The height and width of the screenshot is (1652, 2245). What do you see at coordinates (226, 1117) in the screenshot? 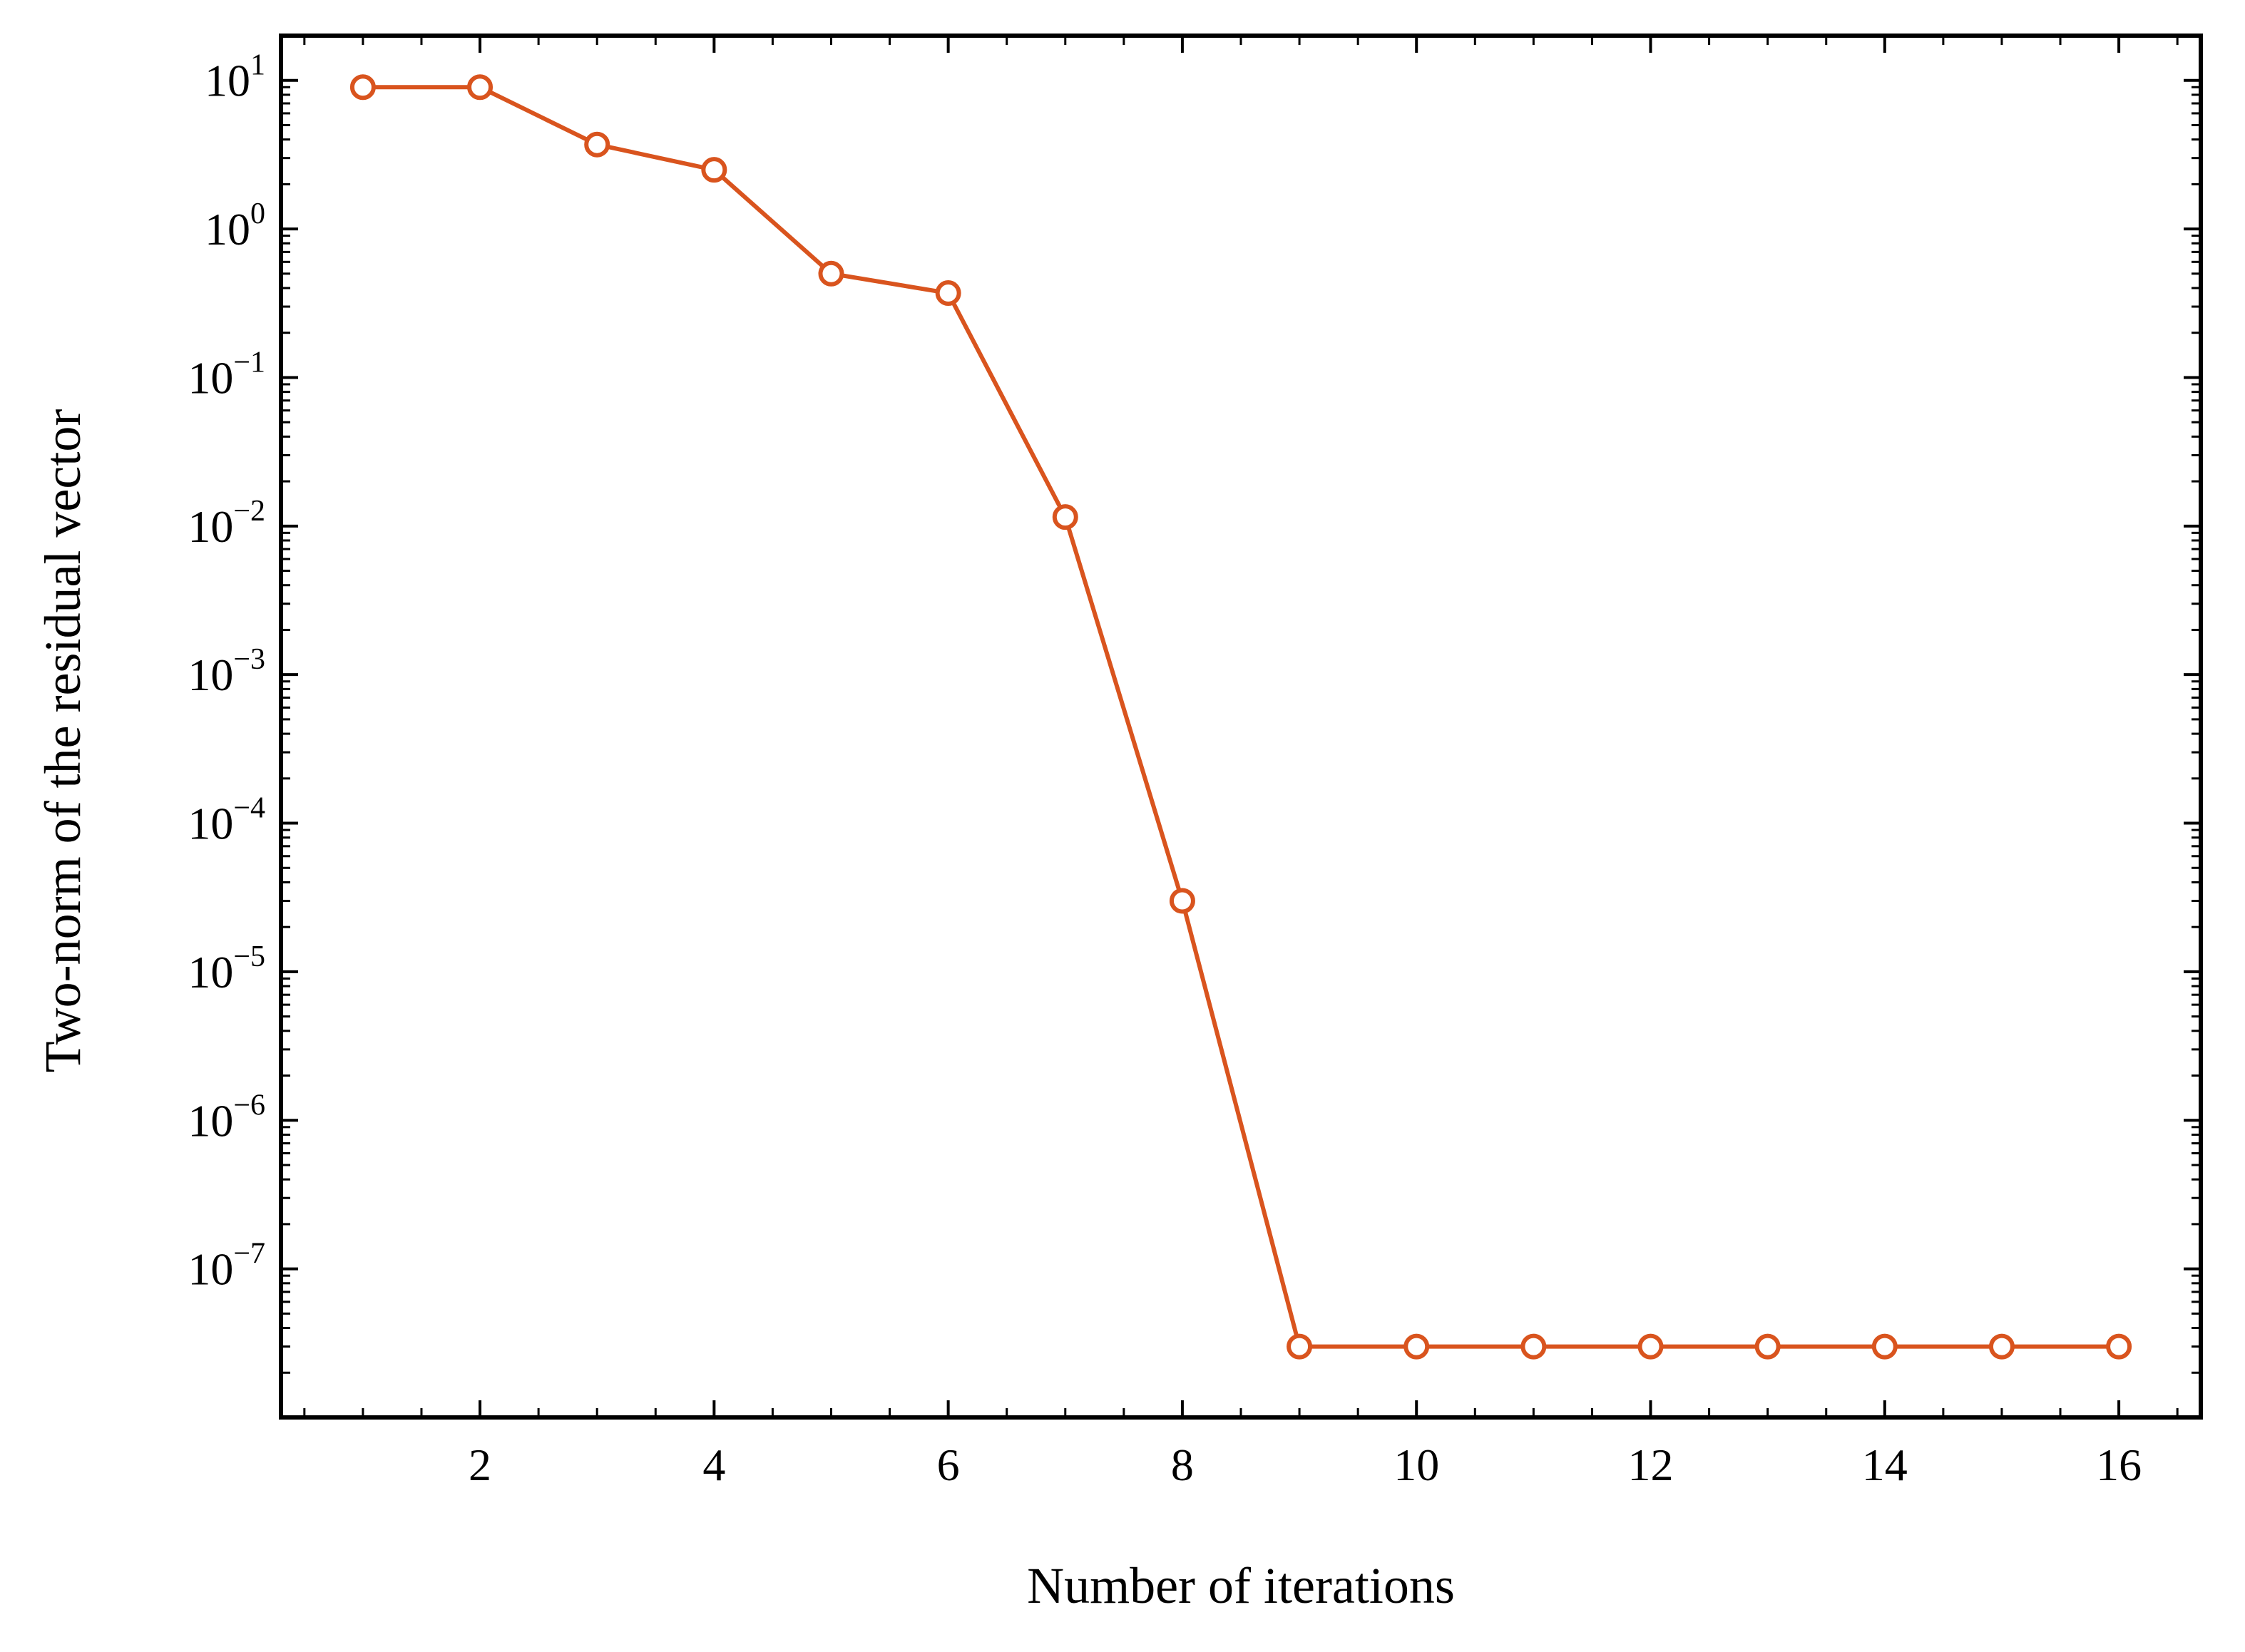
I see `y-tick-label: 10⁻⁶` at bounding box center [226, 1117].